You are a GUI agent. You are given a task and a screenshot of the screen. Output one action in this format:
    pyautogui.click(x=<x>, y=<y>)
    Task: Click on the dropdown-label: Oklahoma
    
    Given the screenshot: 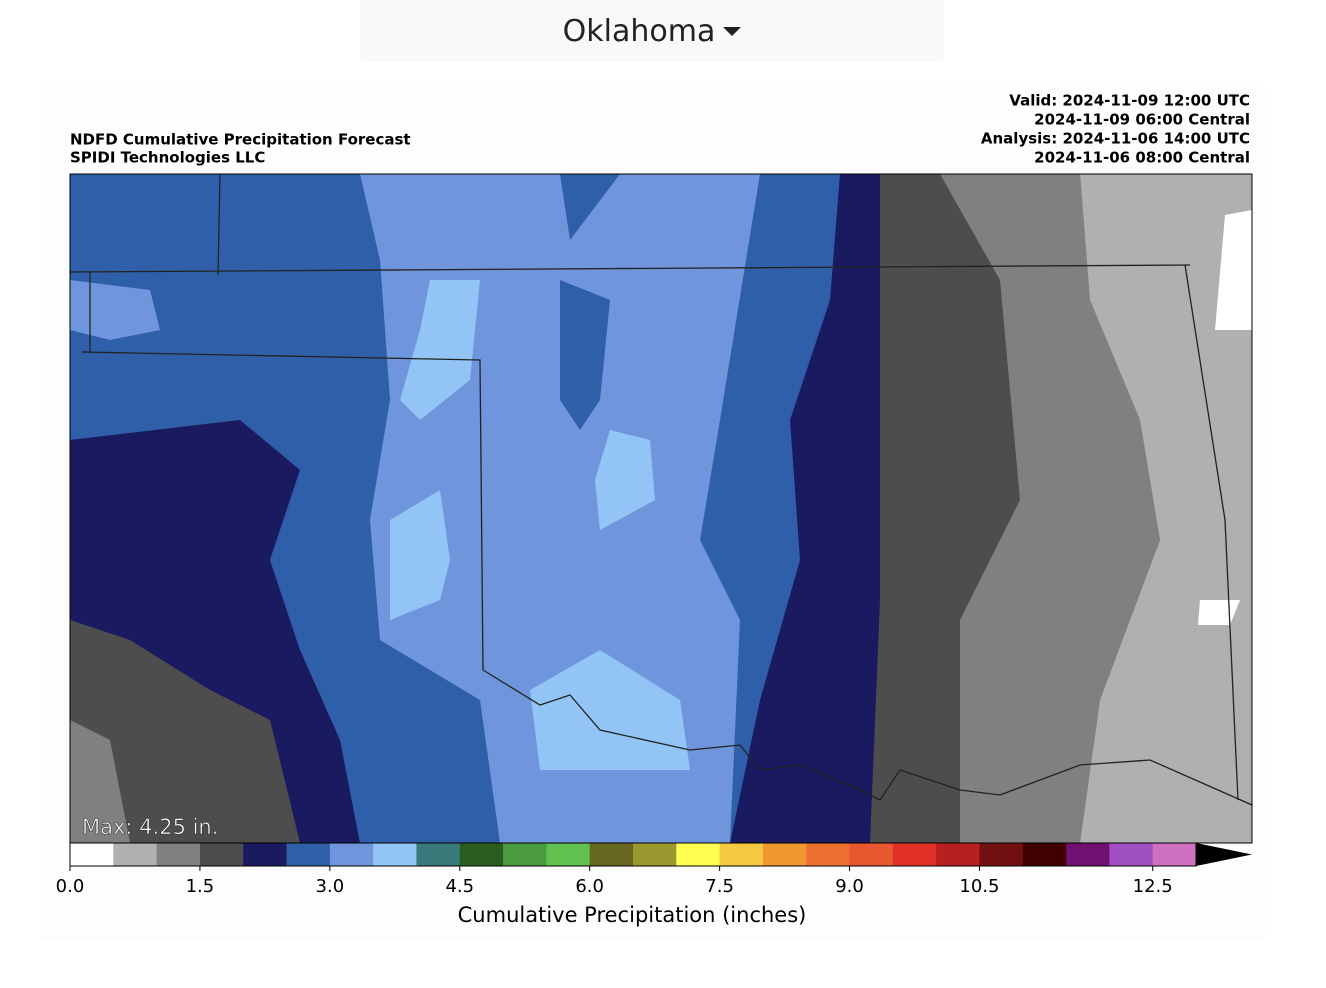 What is the action you would take?
    pyautogui.click(x=639, y=31)
    